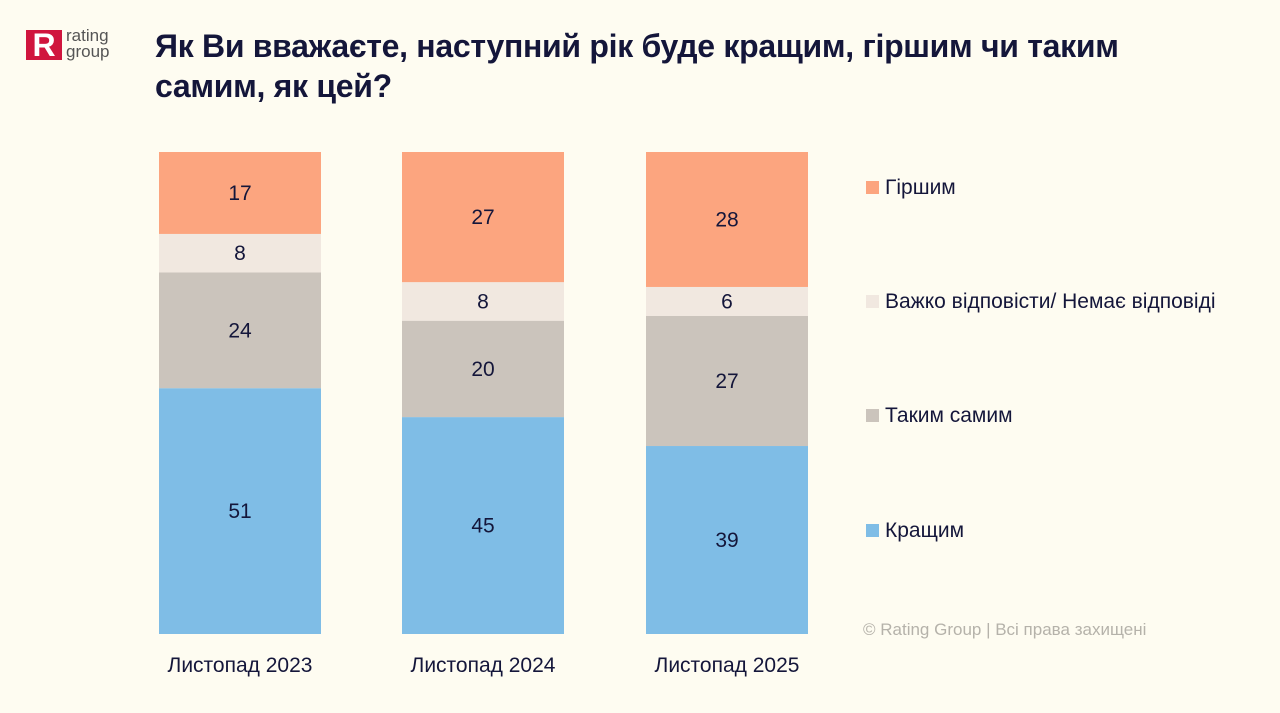 This screenshot has height=713, width=1280. What do you see at coordinates (920, 187) in the screenshot?
I see `legend-label: Гіршим` at bounding box center [920, 187].